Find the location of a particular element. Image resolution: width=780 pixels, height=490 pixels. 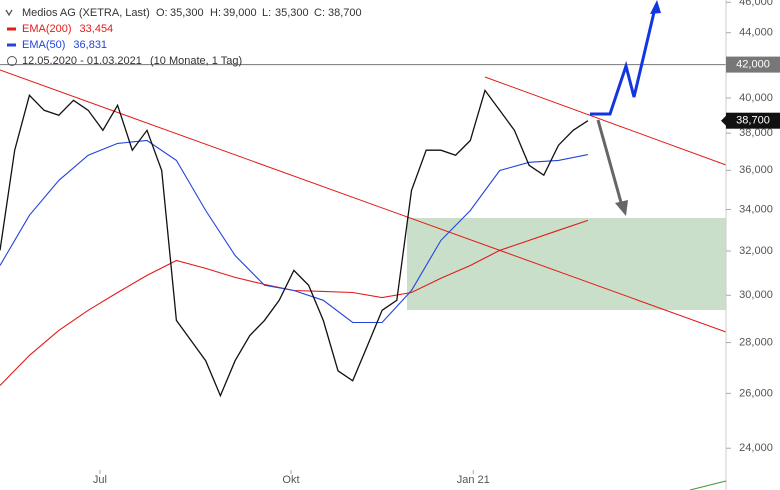

y-tick-label: 24,000 is located at coordinates (756, 448).